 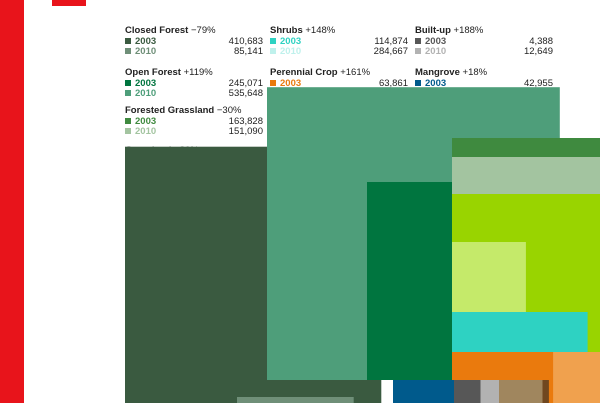 I want to click on legend-shrubs: Shrubs +148% 2003 114,874 2010 284,667, so click(x=339, y=41).